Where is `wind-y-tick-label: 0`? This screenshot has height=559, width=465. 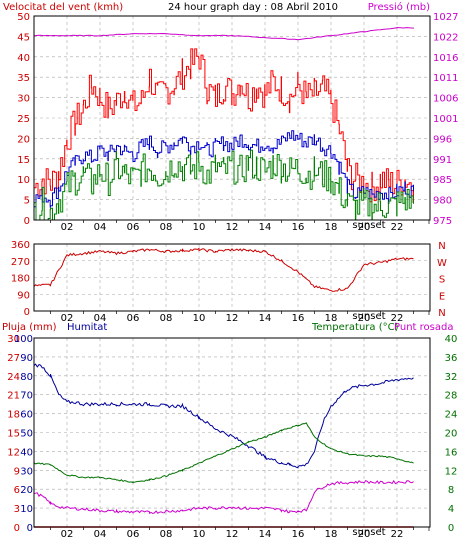 wind-y-tick-label: 0 is located at coordinates (27, 221).